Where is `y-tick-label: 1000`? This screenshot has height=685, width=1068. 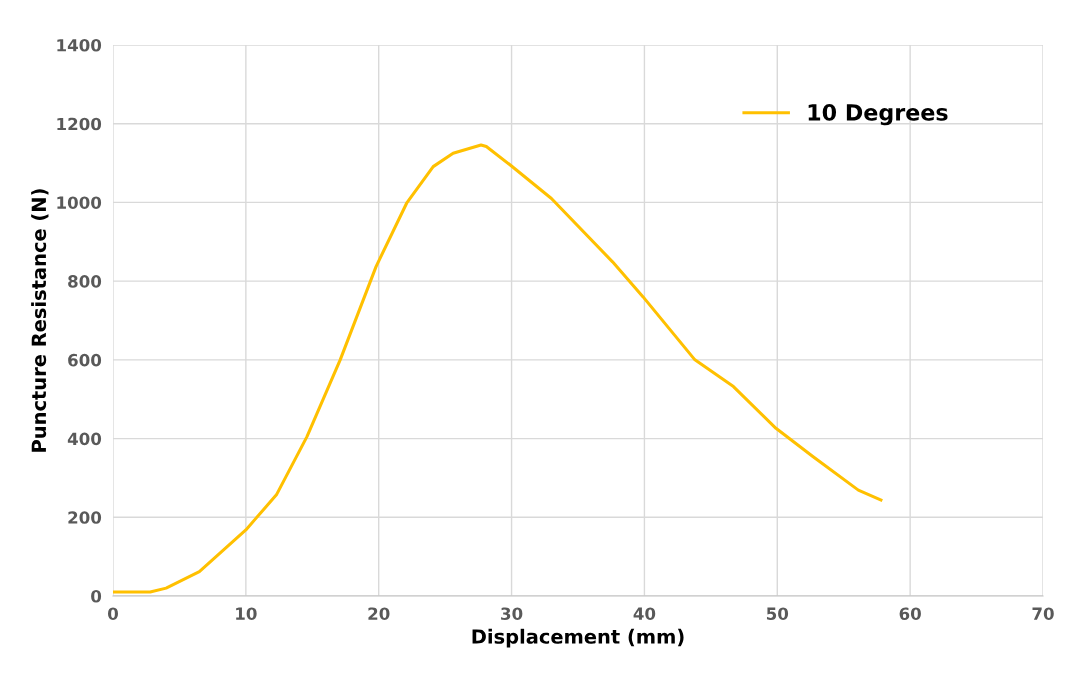 y-tick-label: 1000 is located at coordinates (79, 202).